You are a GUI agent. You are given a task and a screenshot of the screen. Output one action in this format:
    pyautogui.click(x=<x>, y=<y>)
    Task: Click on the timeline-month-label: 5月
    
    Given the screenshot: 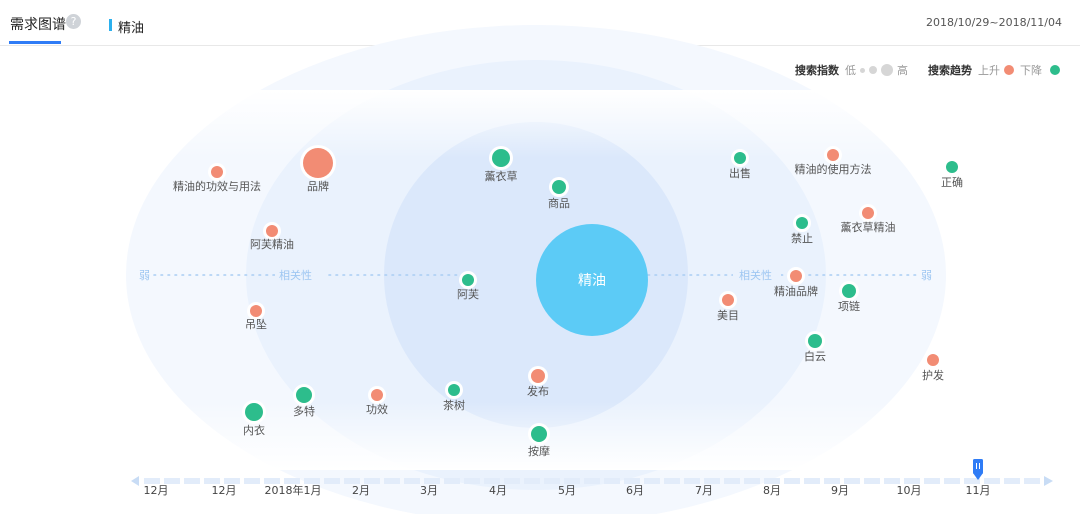 What is the action you would take?
    pyautogui.click(x=567, y=490)
    